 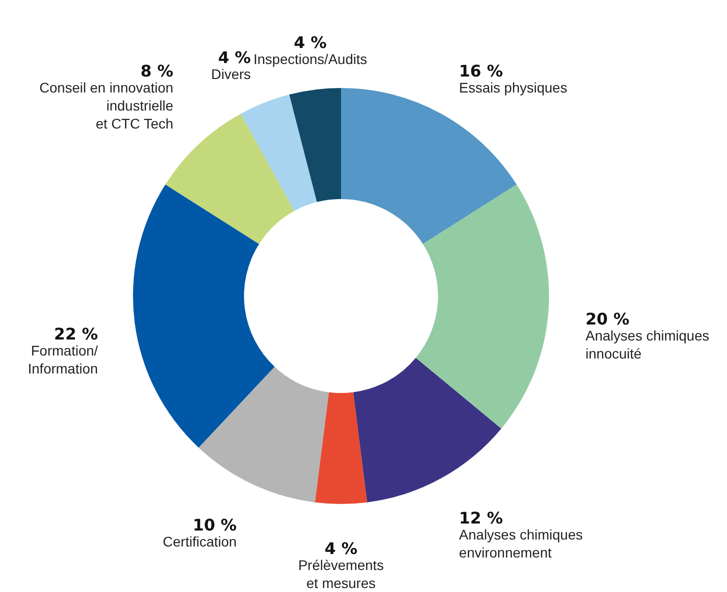 What do you see at coordinates (310, 58) in the screenshot?
I see `slice-label: Inspections/Audits` at bounding box center [310, 58].